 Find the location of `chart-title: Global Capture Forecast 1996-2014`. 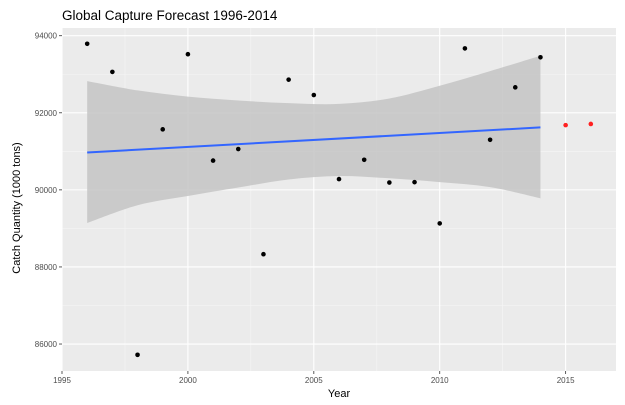

chart-title: Global Capture Forecast 1996-2014 is located at coordinates (170, 15).